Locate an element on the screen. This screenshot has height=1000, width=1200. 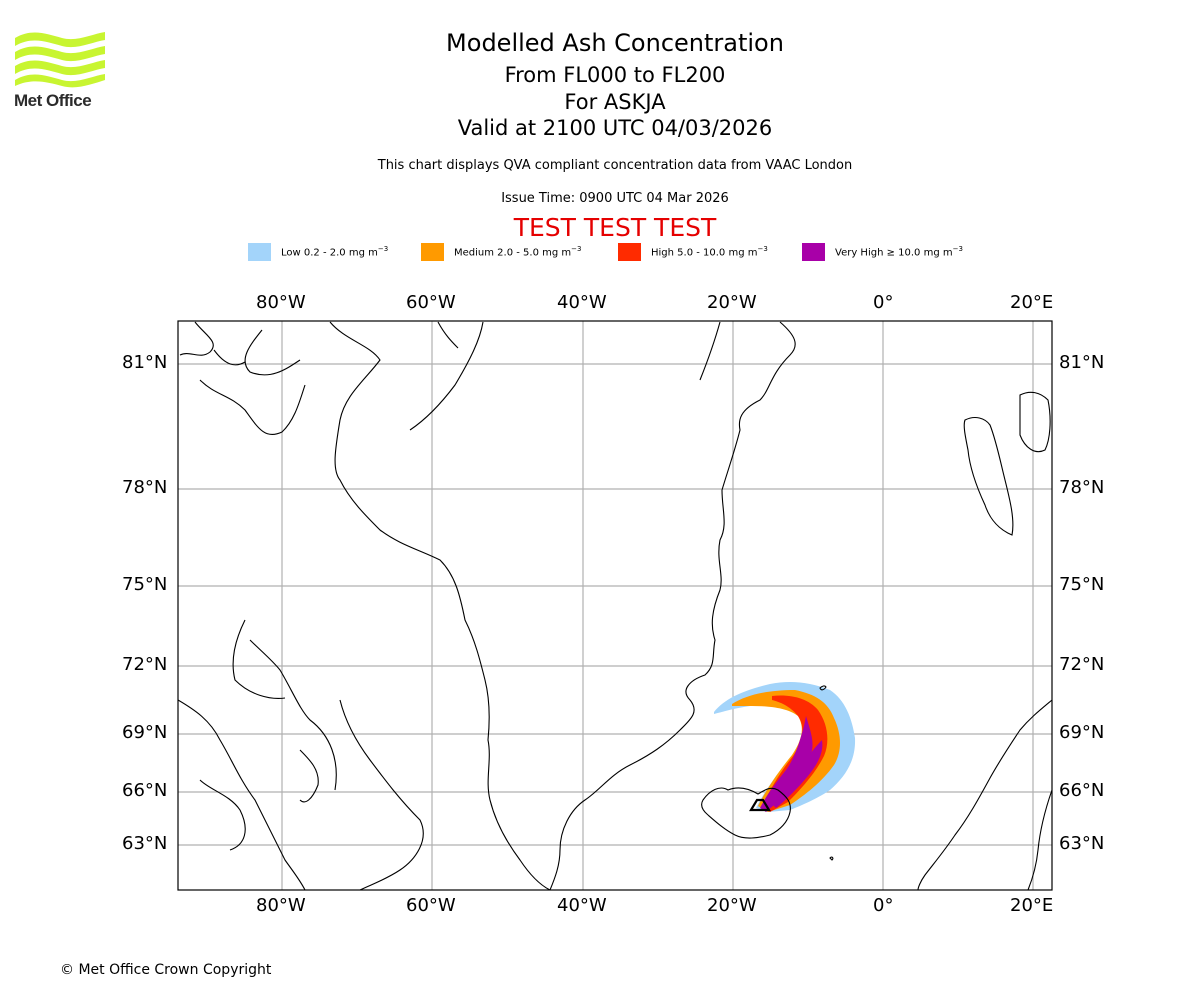
lat-label-left-75n: 75°N is located at coordinates (145, 584).